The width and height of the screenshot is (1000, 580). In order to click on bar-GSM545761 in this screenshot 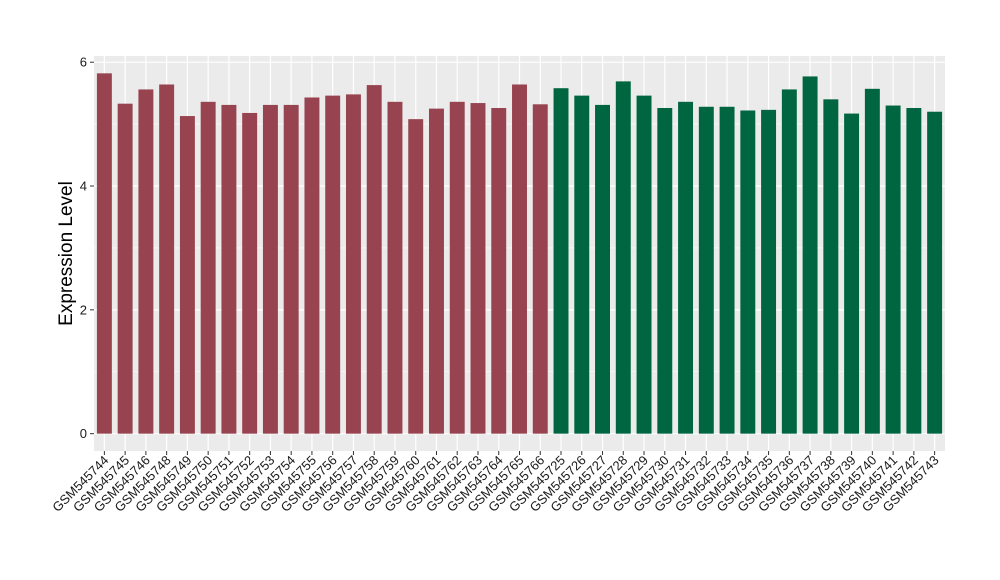, I will do `click(436, 271)`.